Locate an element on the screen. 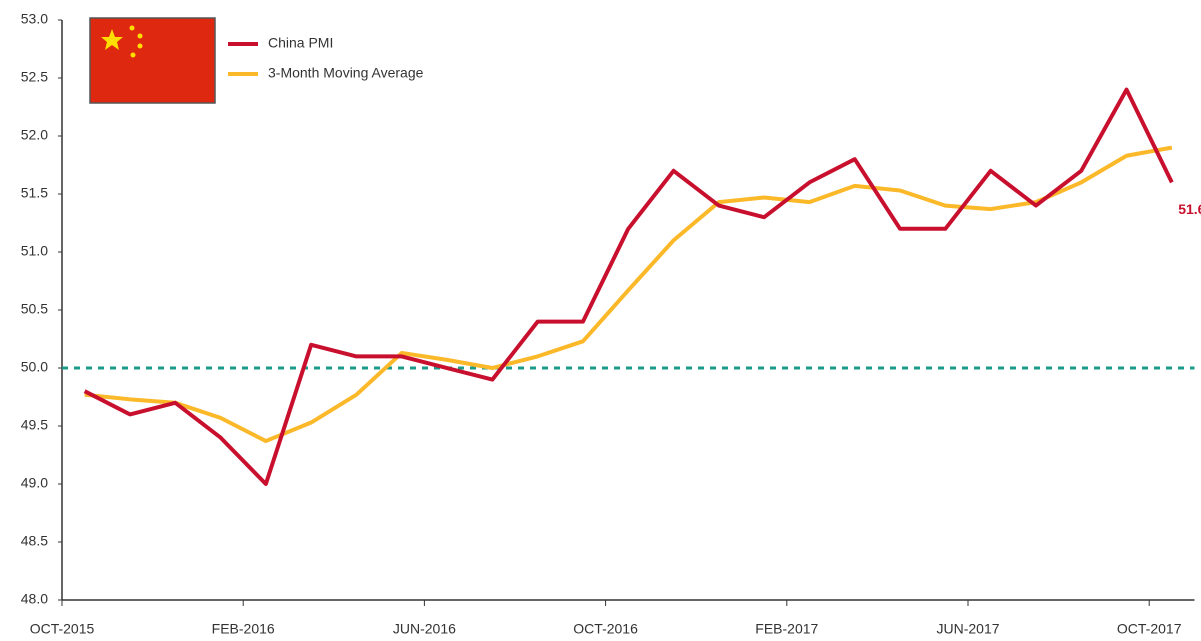 Image resolution: width=1201 pixels, height=641 pixels. y-tick-label: 51.0 is located at coordinates (34, 251).